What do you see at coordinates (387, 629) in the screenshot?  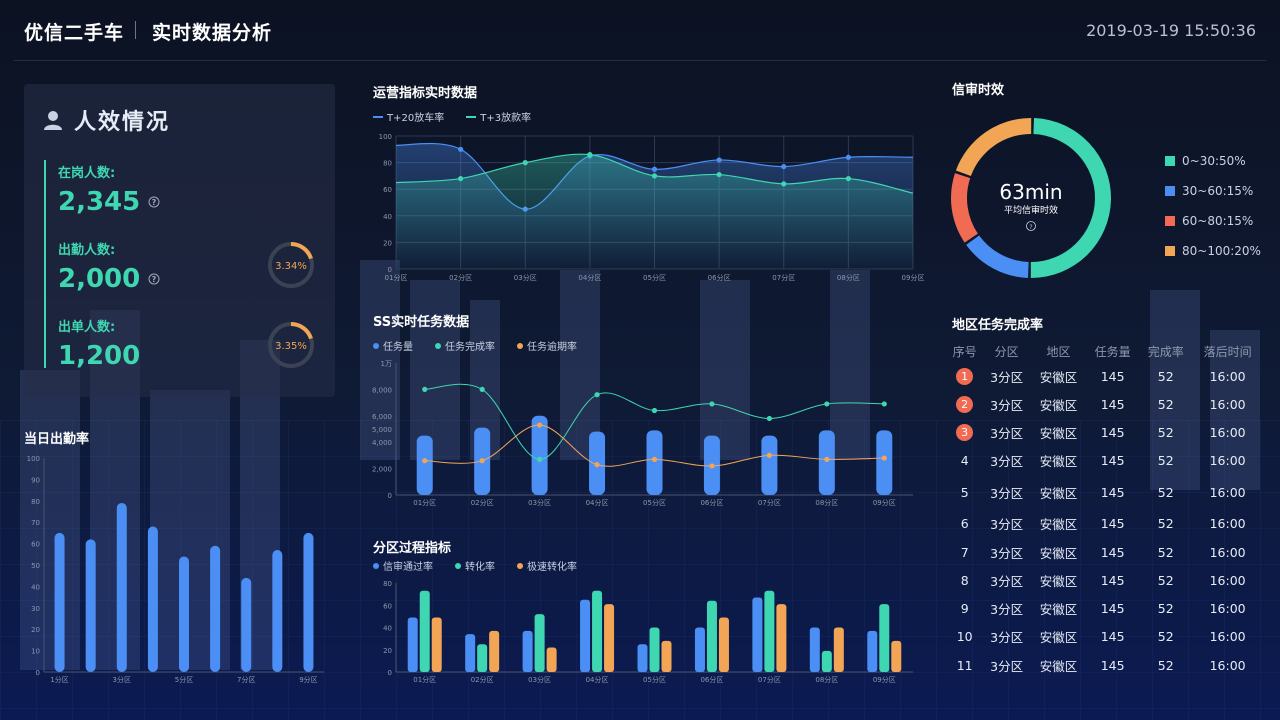 I see `y-tick-label: 40` at bounding box center [387, 629].